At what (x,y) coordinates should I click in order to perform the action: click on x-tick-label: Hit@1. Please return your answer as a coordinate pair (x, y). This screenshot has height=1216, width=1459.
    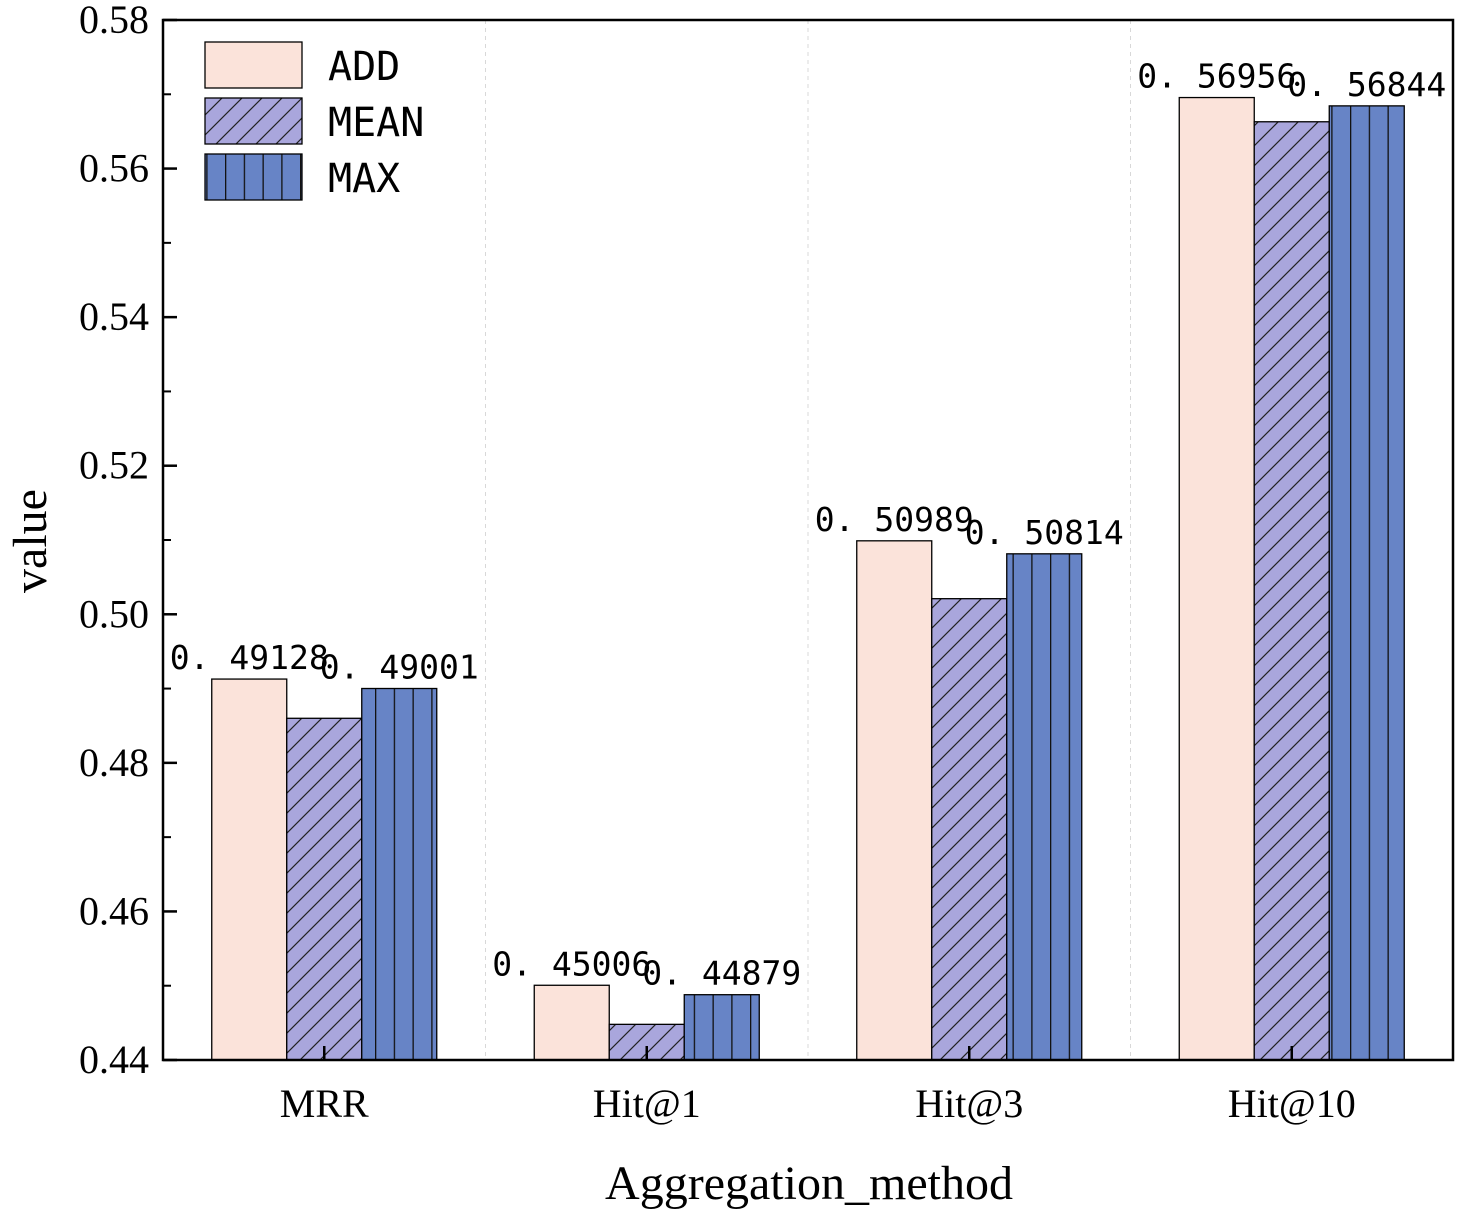
    Looking at the image, I should click on (647, 1103).